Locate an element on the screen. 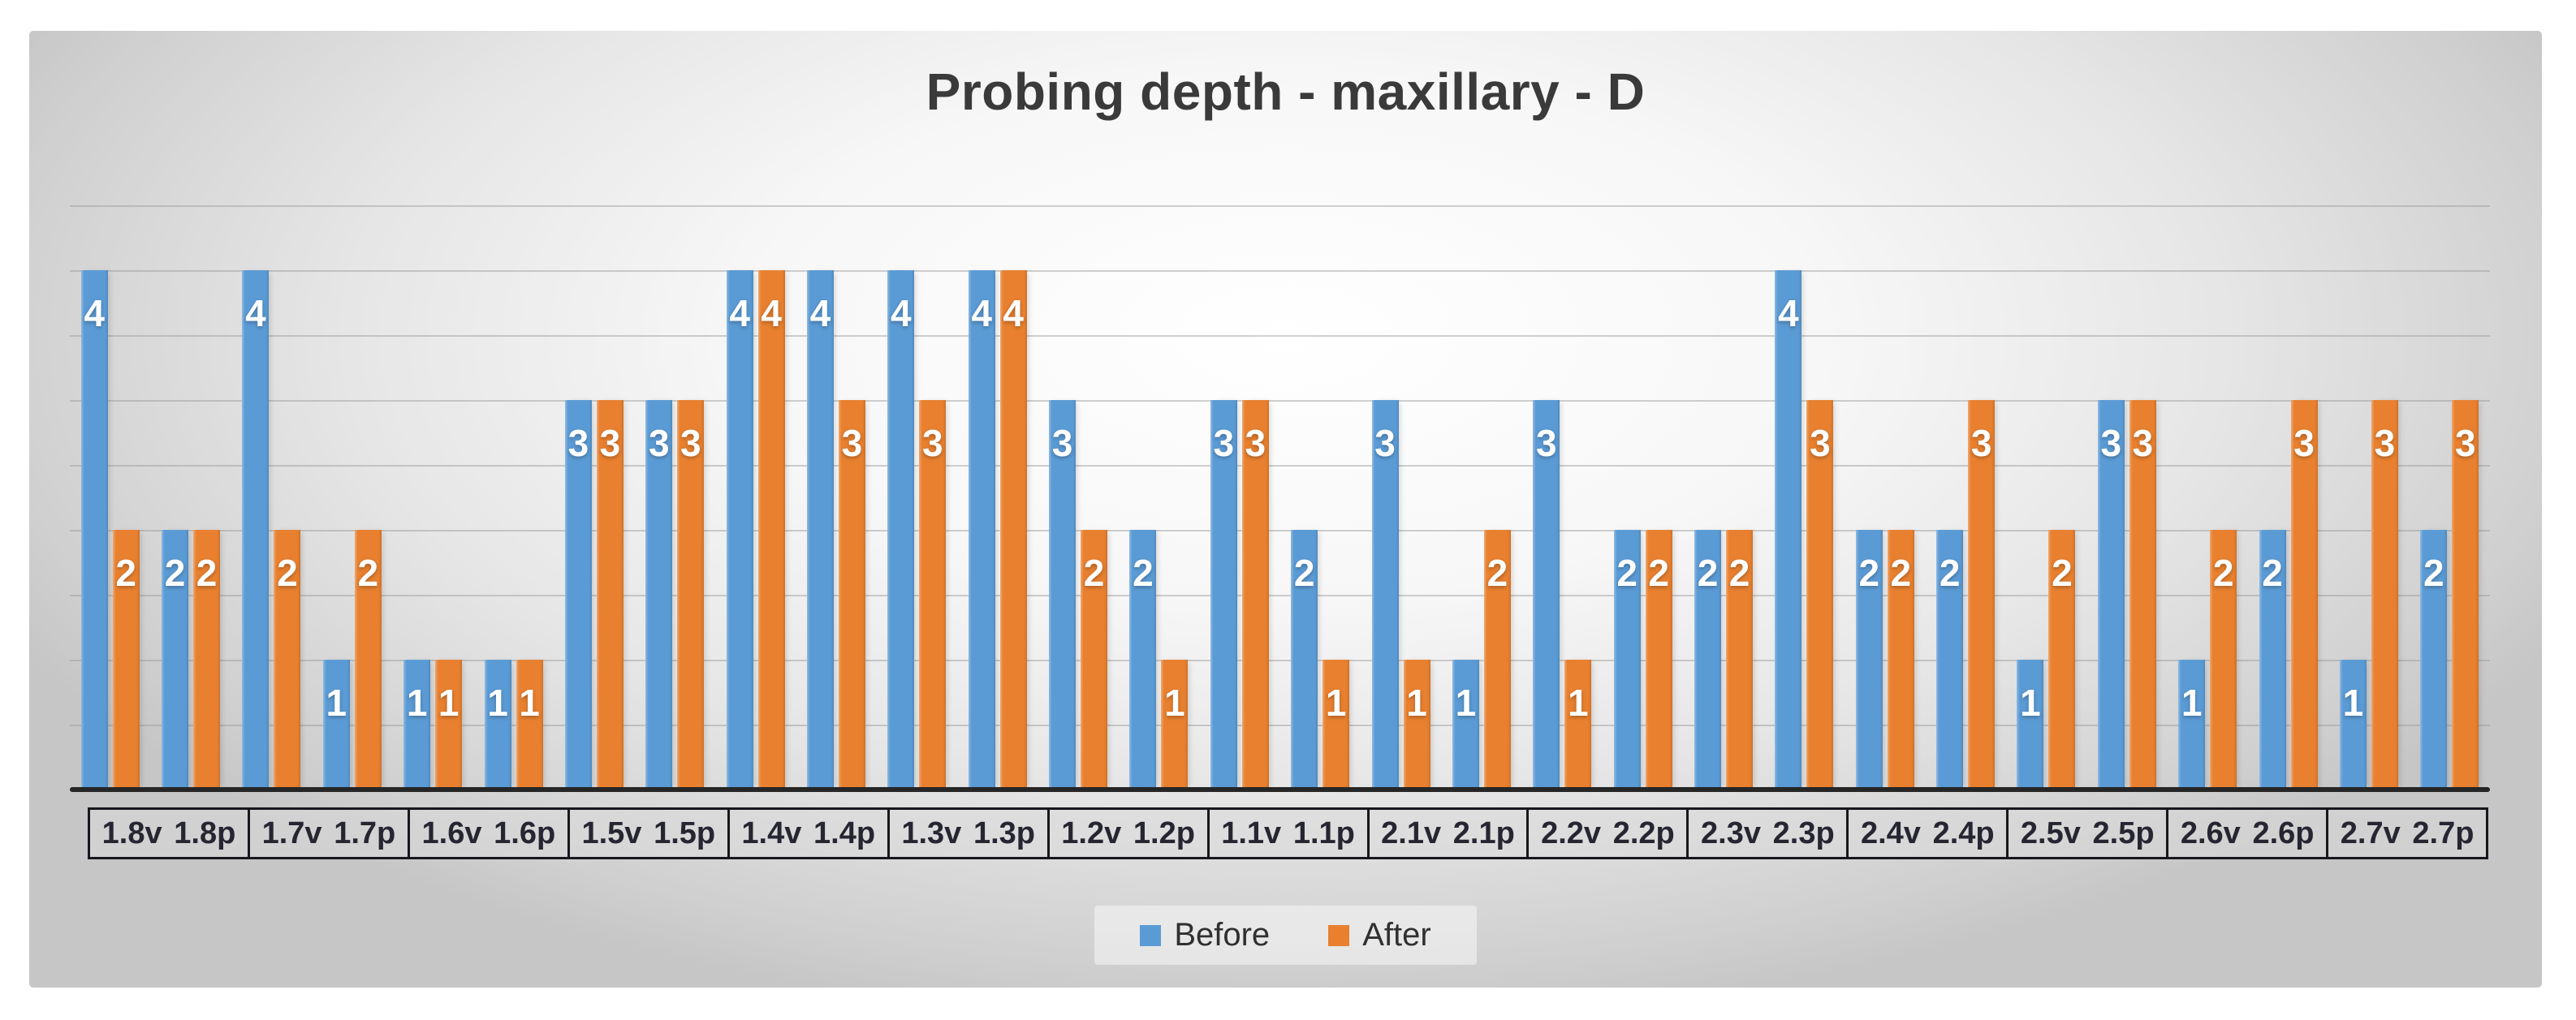  bar-before-2.1v: 3 is located at coordinates (1385, 595).